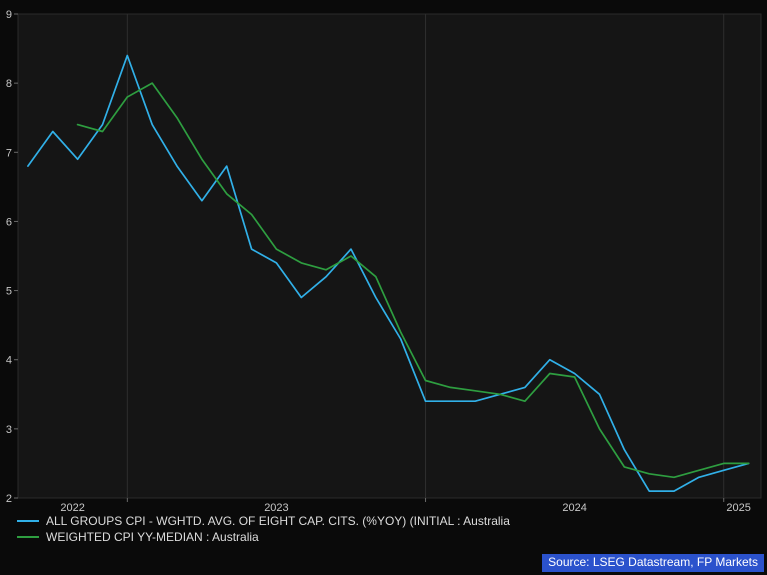 The height and width of the screenshot is (575, 767). What do you see at coordinates (9, 222) in the screenshot?
I see `y-tick-label: 6` at bounding box center [9, 222].